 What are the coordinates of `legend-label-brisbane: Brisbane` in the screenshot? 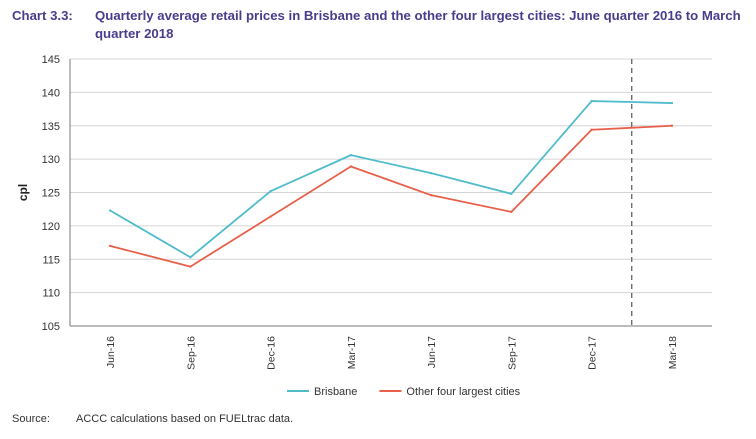 It's located at (335, 392).